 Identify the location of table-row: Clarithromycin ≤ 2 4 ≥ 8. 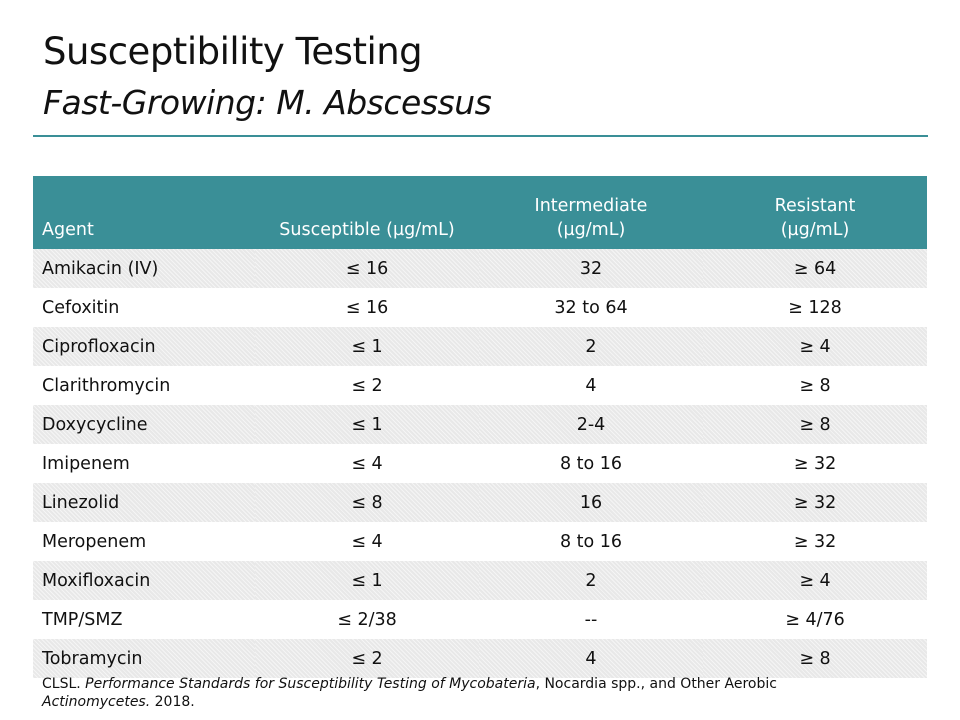
(480, 385).